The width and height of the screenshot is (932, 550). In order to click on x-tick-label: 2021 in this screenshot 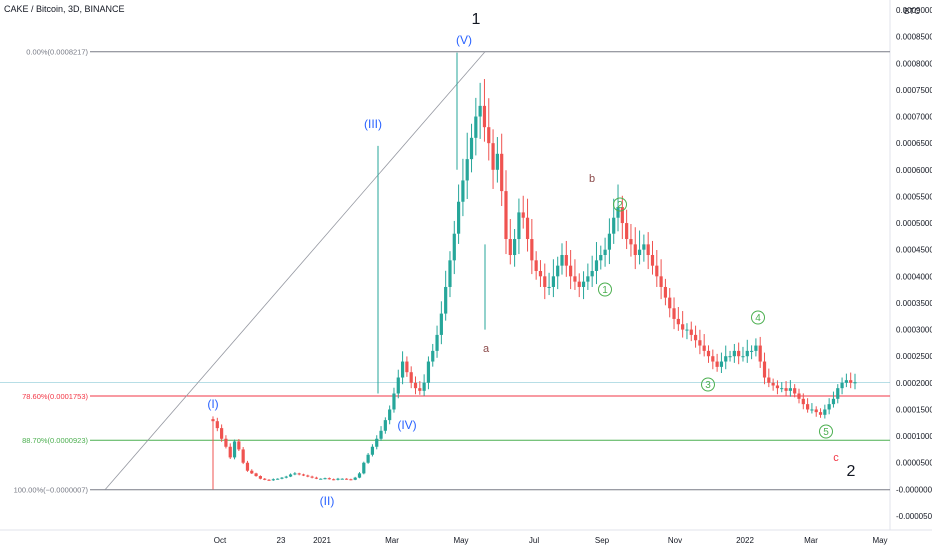, I will do `click(322, 540)`.